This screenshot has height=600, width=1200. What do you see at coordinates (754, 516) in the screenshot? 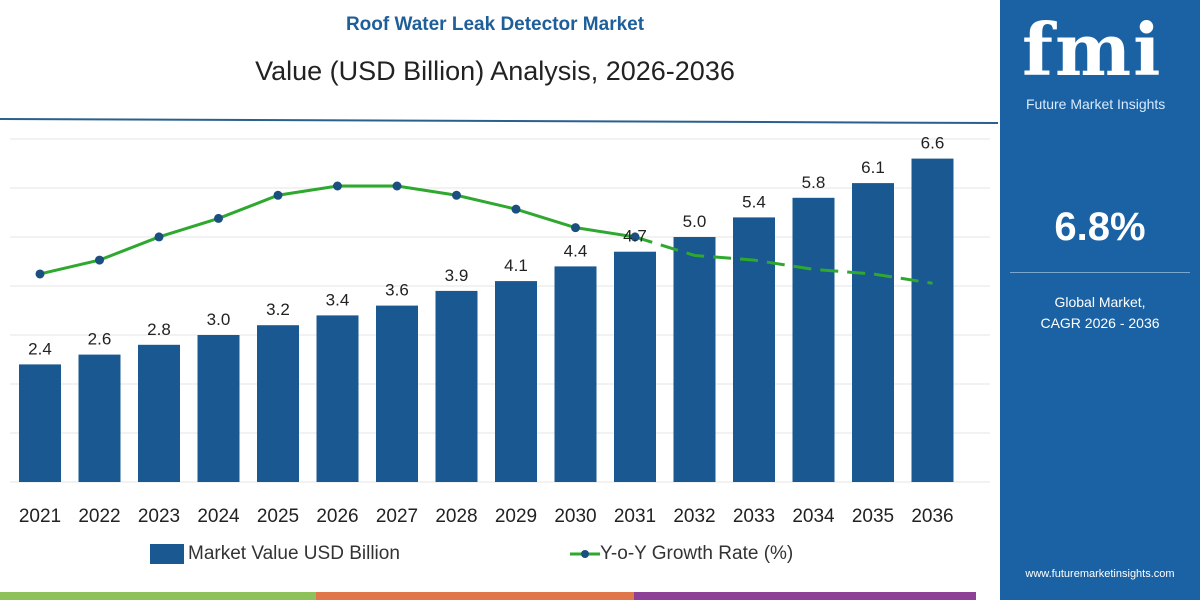
I see `x-tick-label: 2033` at bounding box center [754, 516].